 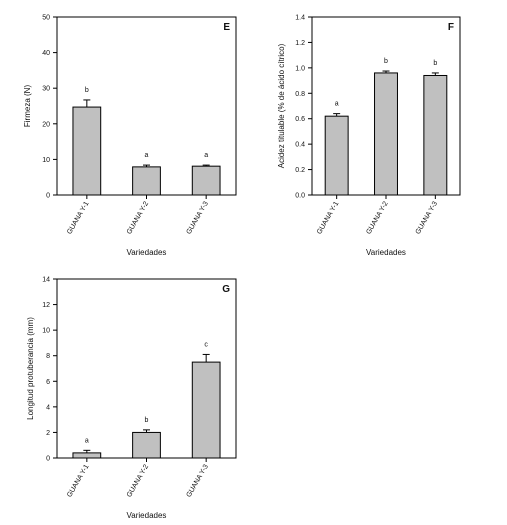 I want to click on panel-letter: F, so click(x=451, y=27).